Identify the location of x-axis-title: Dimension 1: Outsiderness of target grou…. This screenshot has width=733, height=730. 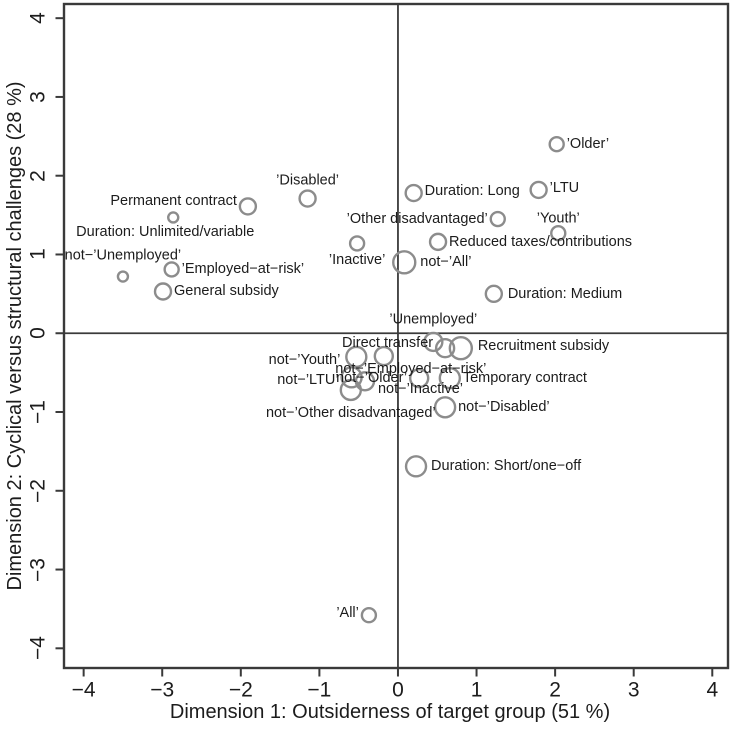
(390, 712).